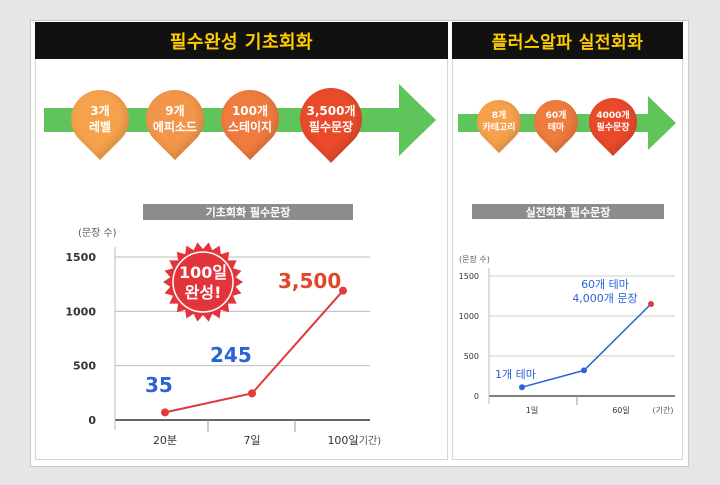 This screenshot has width=720, height=485. What do you see at coordinates (250, 110) in the screenshot?
I see `pin-line1: 100개` at bounding box center [250, 110].